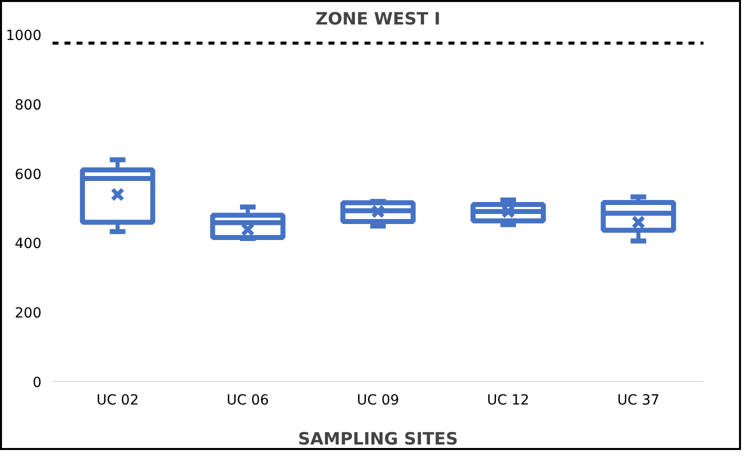 The image size is (747, 456). What do you see at coordinates (378, 20) in the screenshot?
I see `chart-title: ZONE WEST I` at bounding box center [378, 20].